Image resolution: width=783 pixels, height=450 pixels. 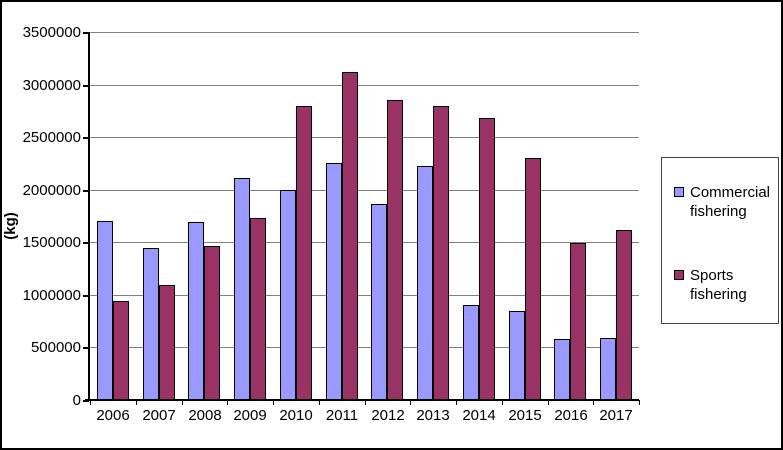 What do you see at coordinates (562, 369) in the screenshot?
I see `bar-commercial-2016` at bounding box center [562, 369].